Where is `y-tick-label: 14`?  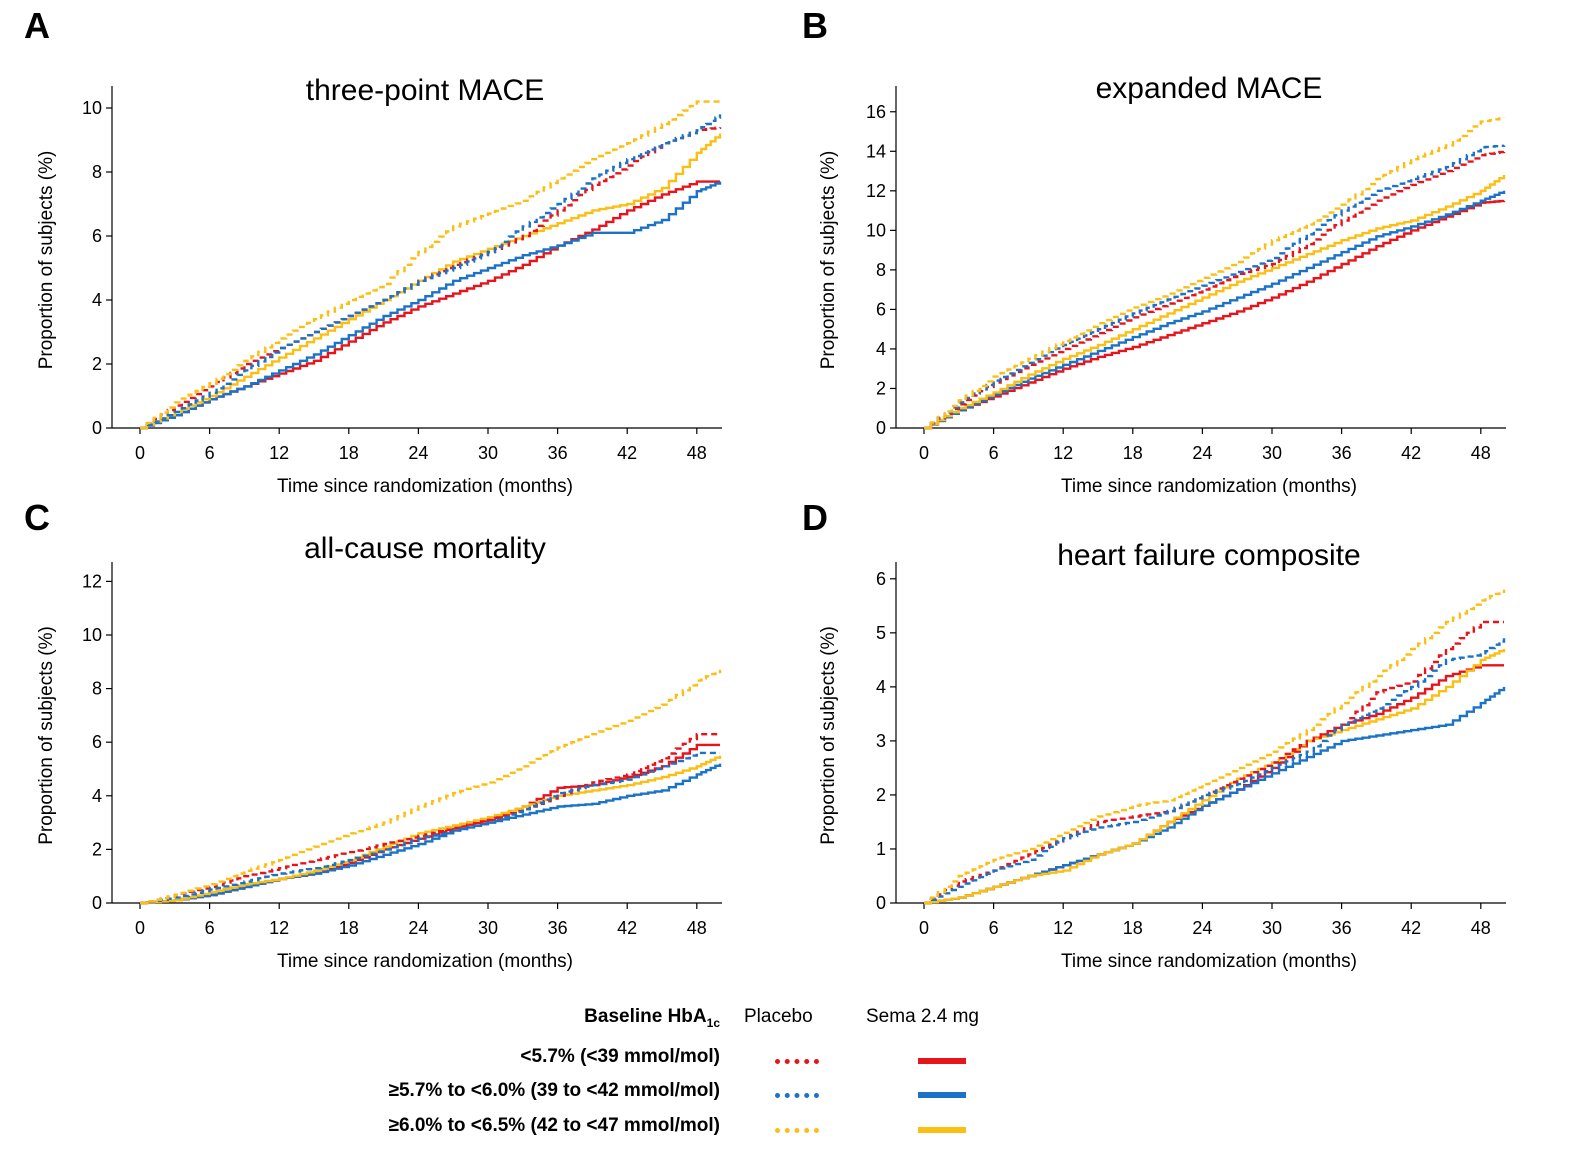 y-tick-label: 14 is located at coordinates (876, 151).